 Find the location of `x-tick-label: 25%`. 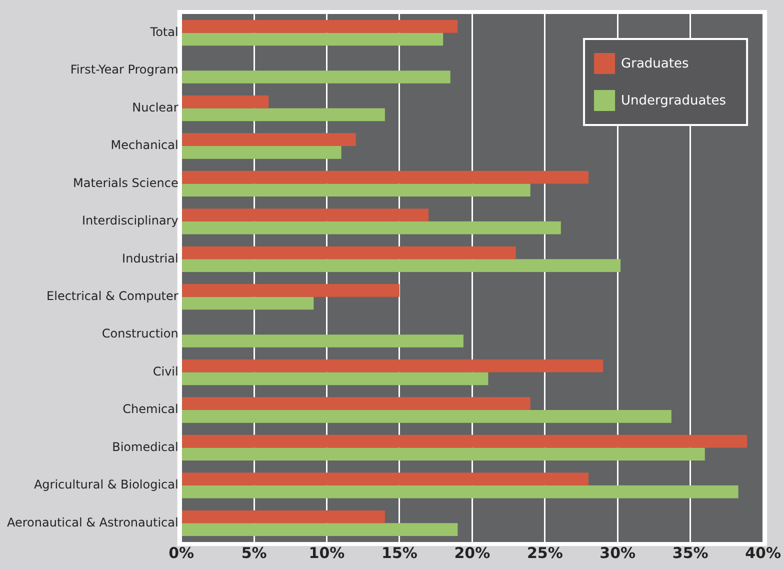

x-tick-label: 25% is located at coordinates (544, 553).